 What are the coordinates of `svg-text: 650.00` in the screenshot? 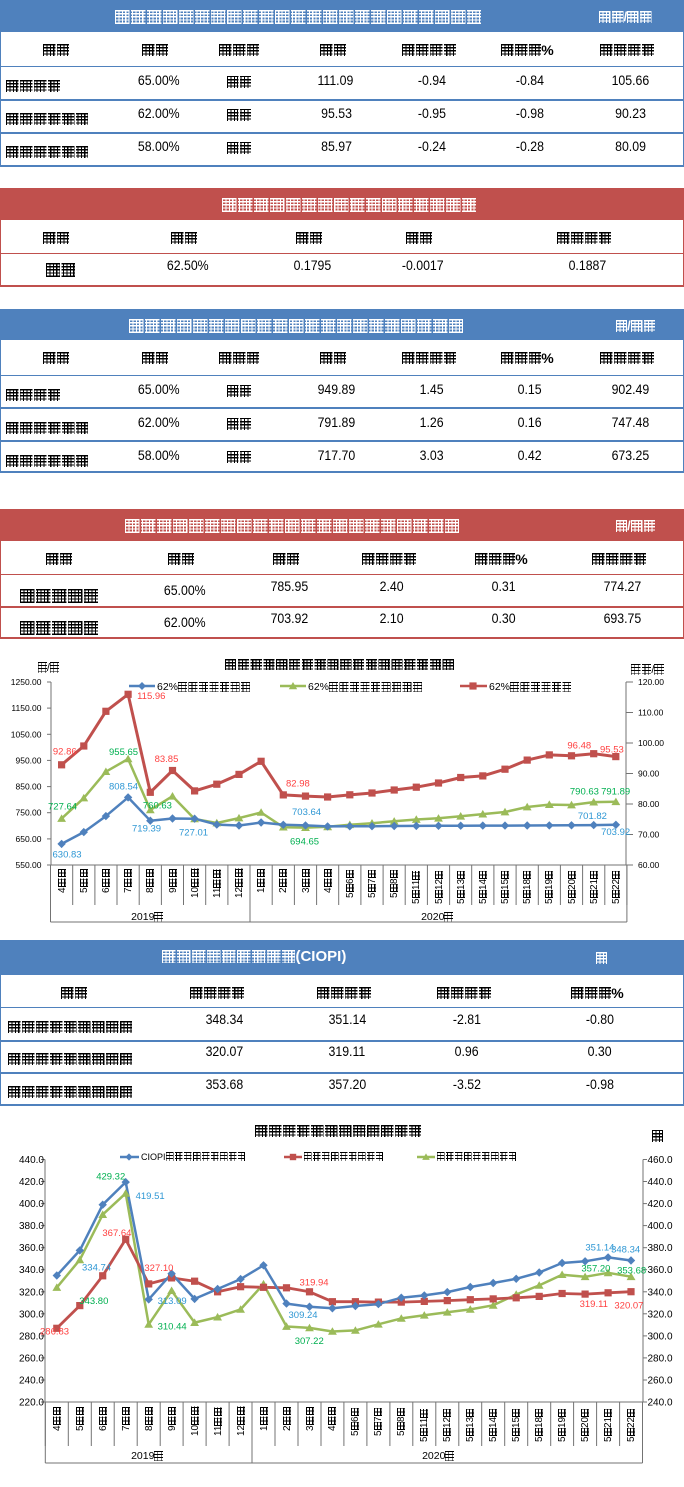 It's located at (29, 839).